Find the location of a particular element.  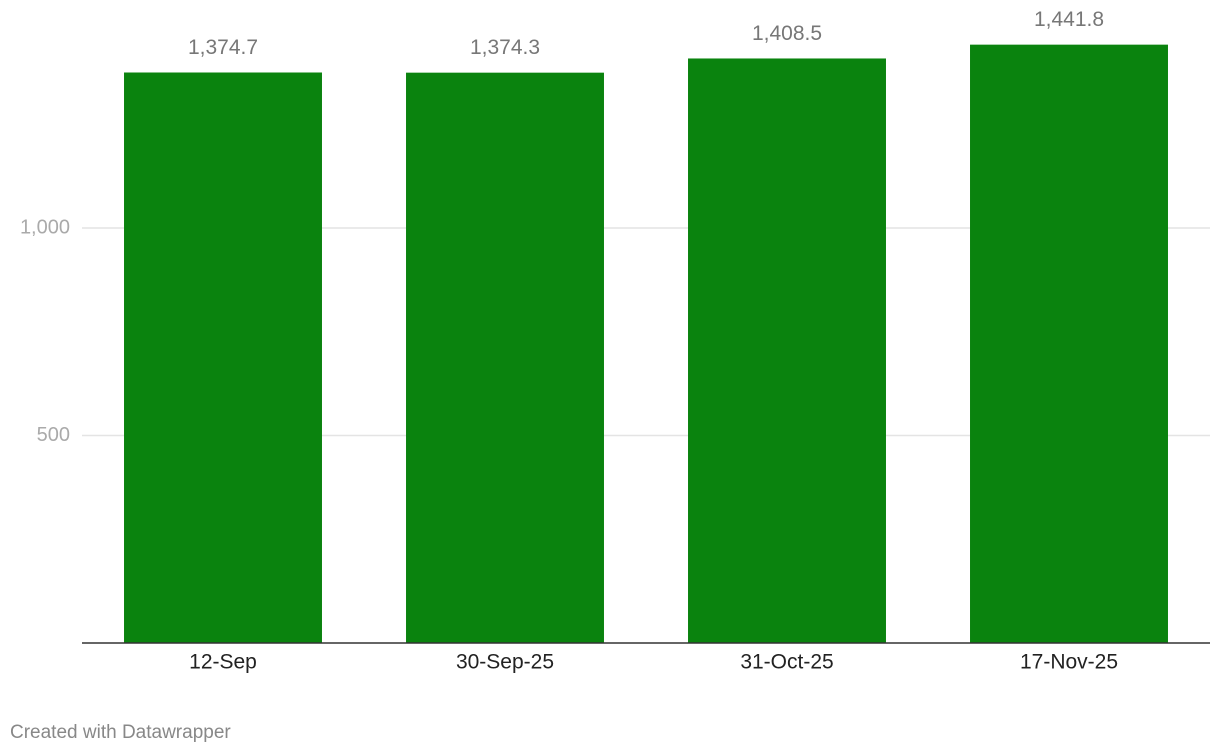

value-label: 1,408.5 is located at coordinates (787, 33).